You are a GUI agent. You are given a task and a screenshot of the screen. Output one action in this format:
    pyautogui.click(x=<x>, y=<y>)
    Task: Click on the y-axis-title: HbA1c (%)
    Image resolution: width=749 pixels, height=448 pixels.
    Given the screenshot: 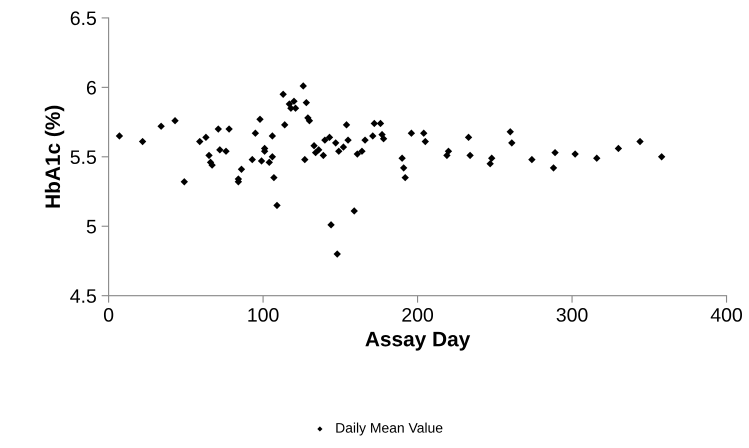 What is the action you would take?
    pyautogui.click(x=54, y=157)
    